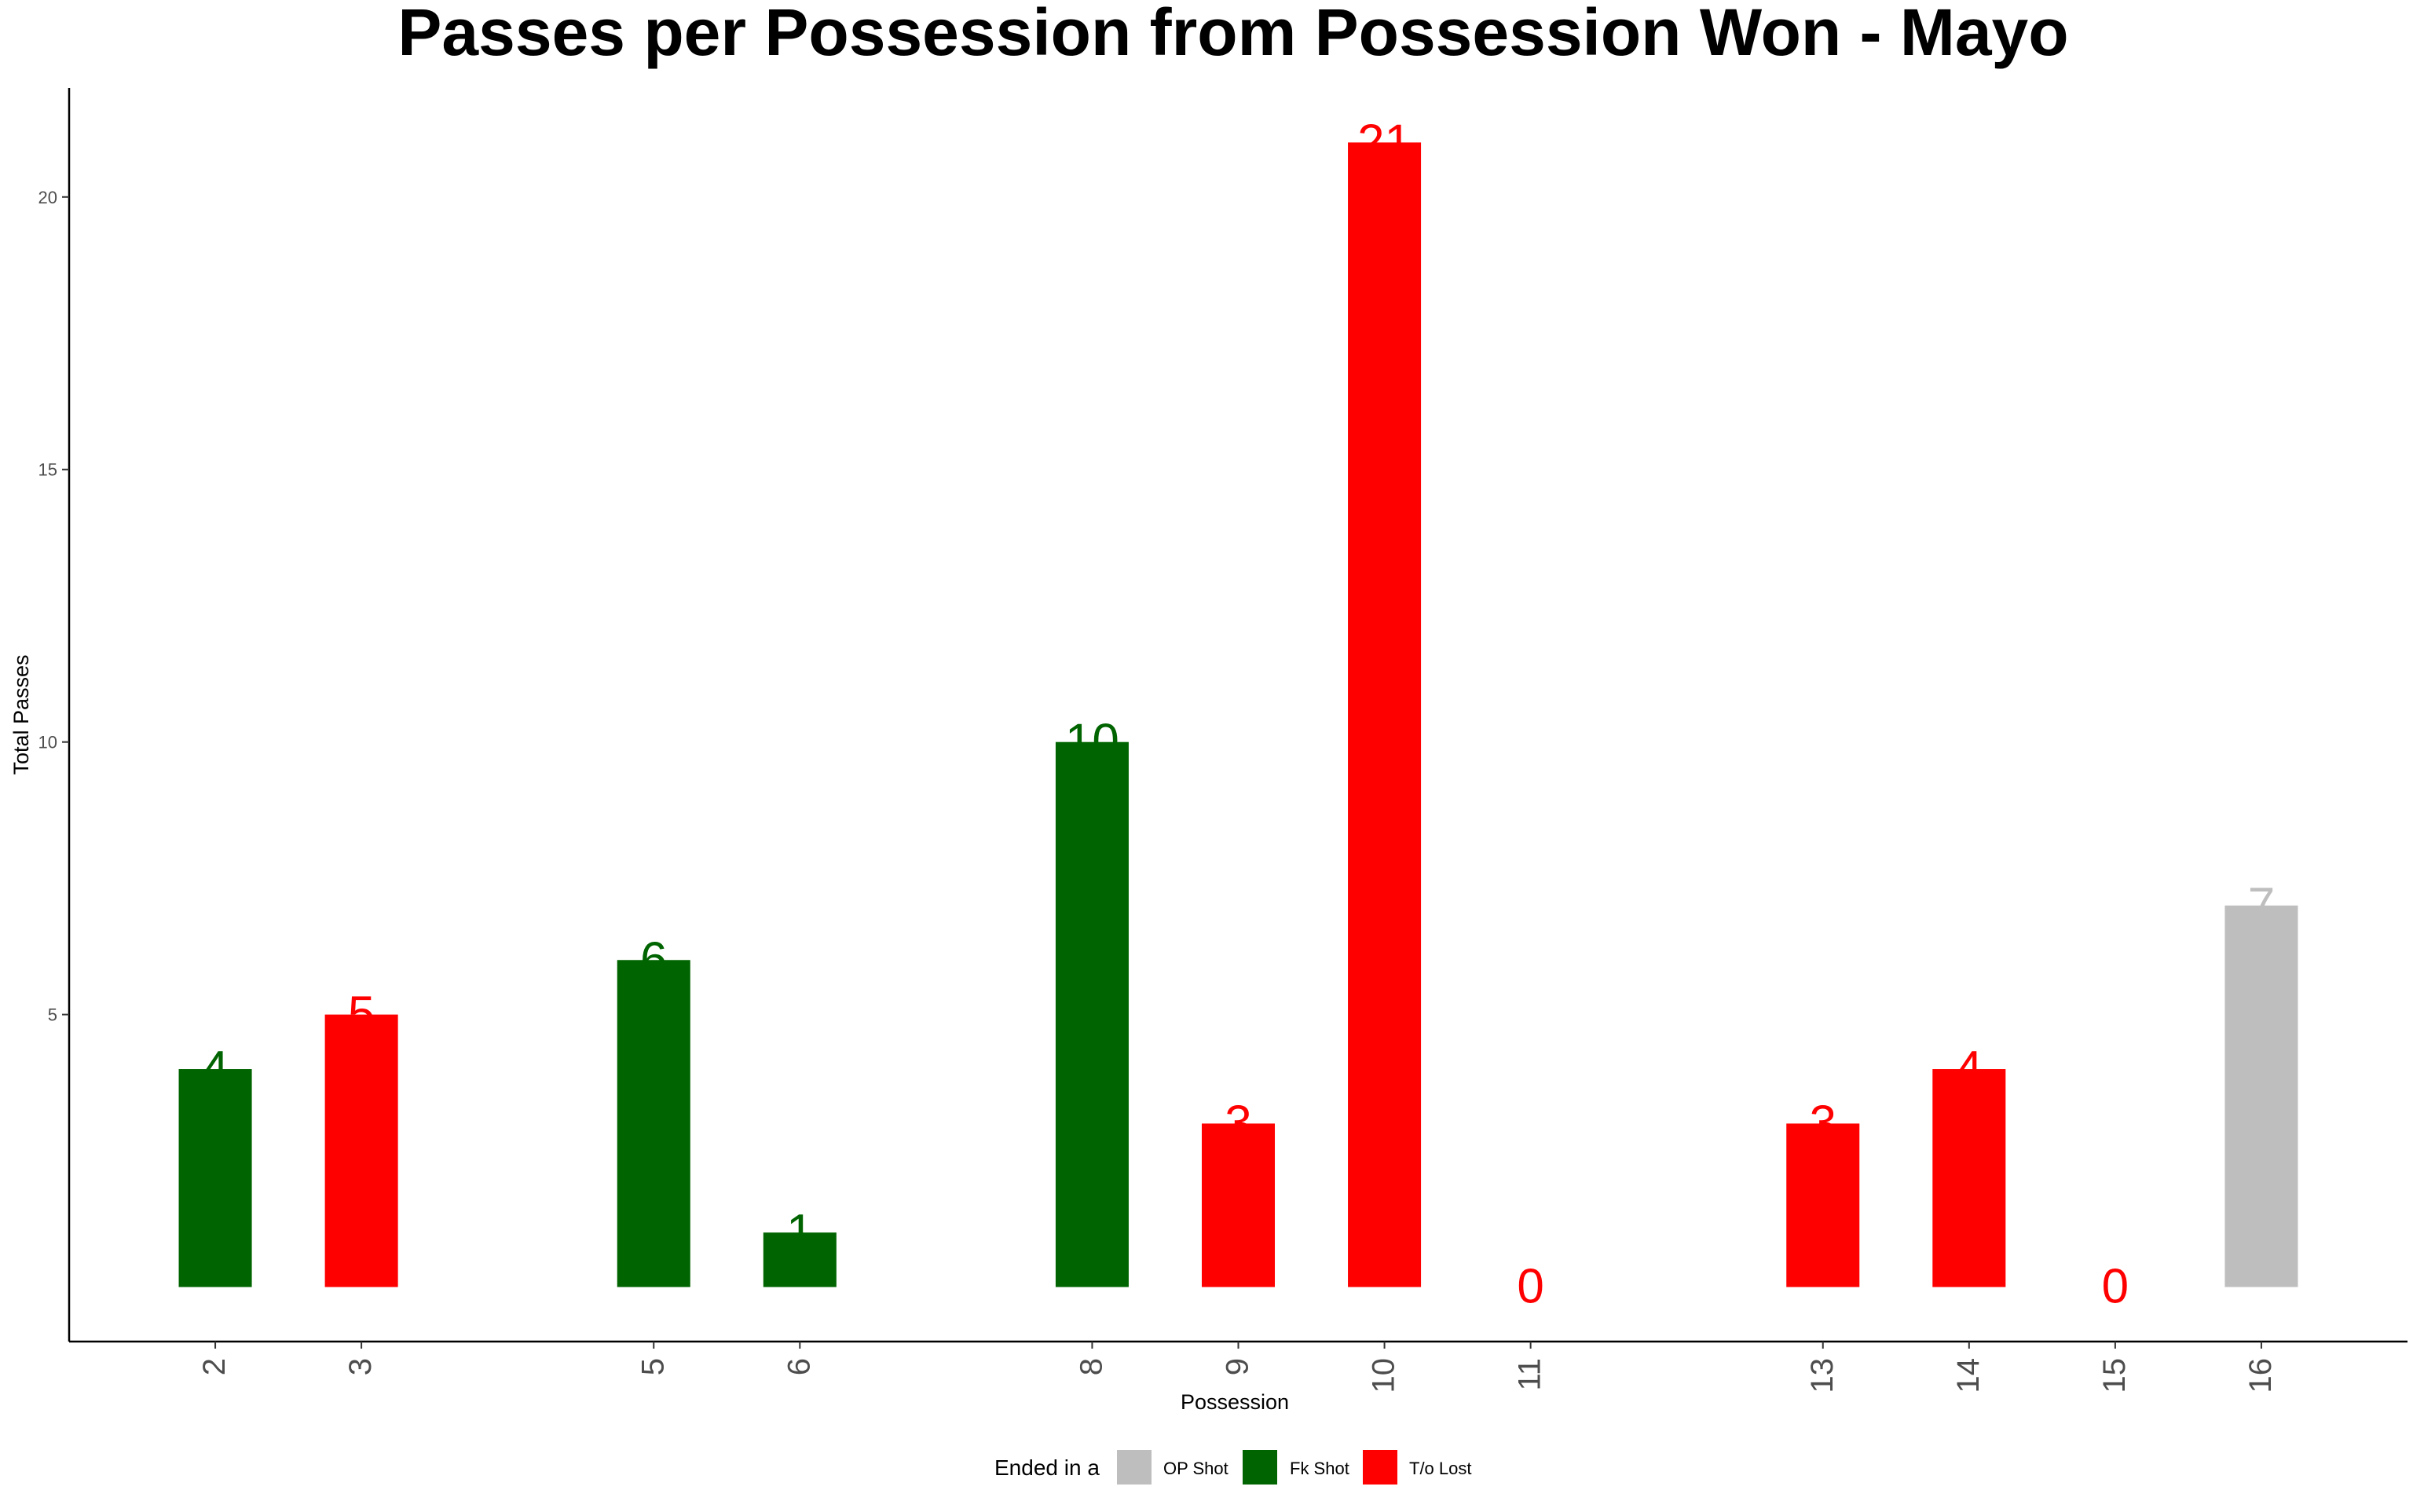 The image size is (2413, 1512). Describe the element at coordinates (362, 1014) in the screenshot. I see `bar-value-label: 5` at that location.